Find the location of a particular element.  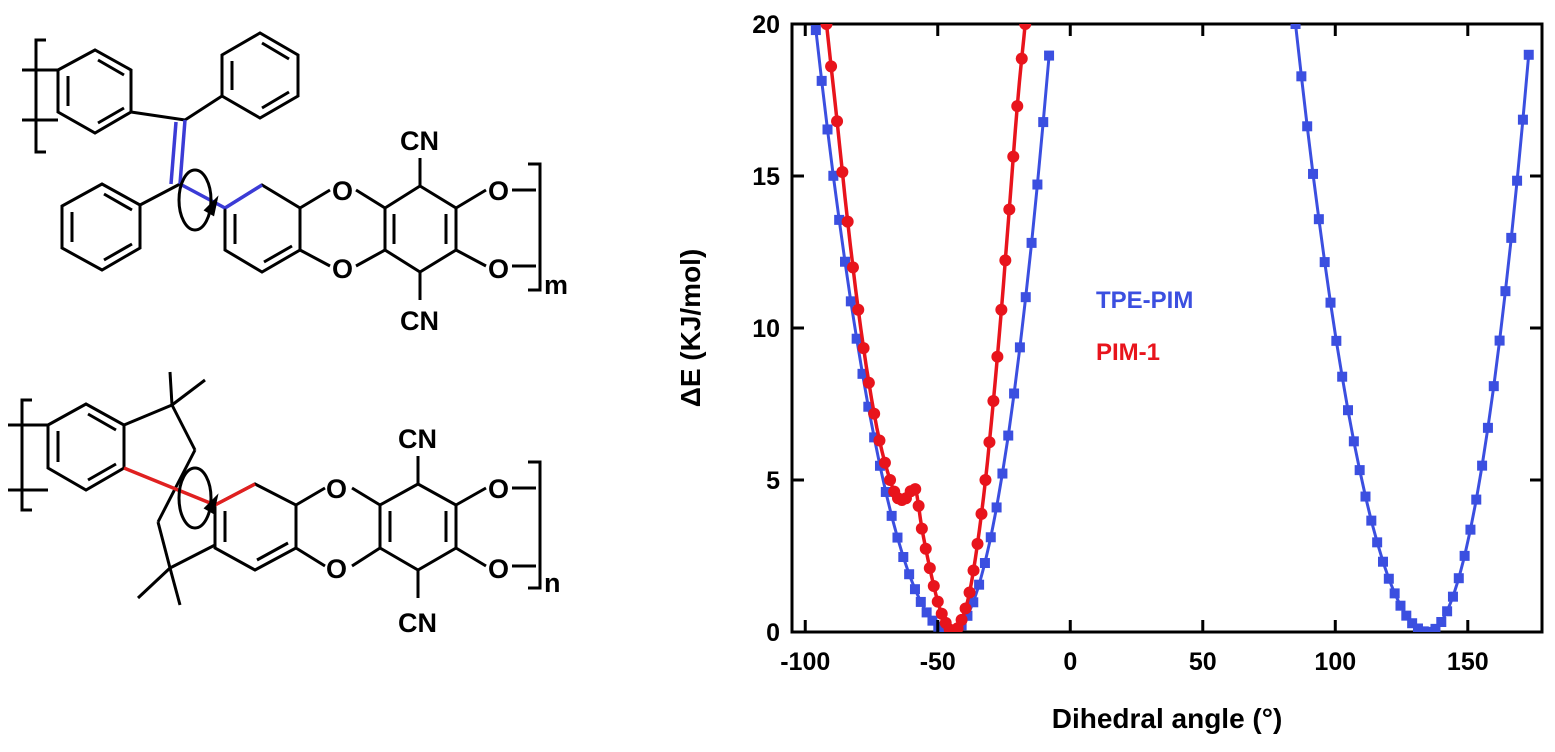

rotation-arrow-icon is located at coordinates (198, 200).